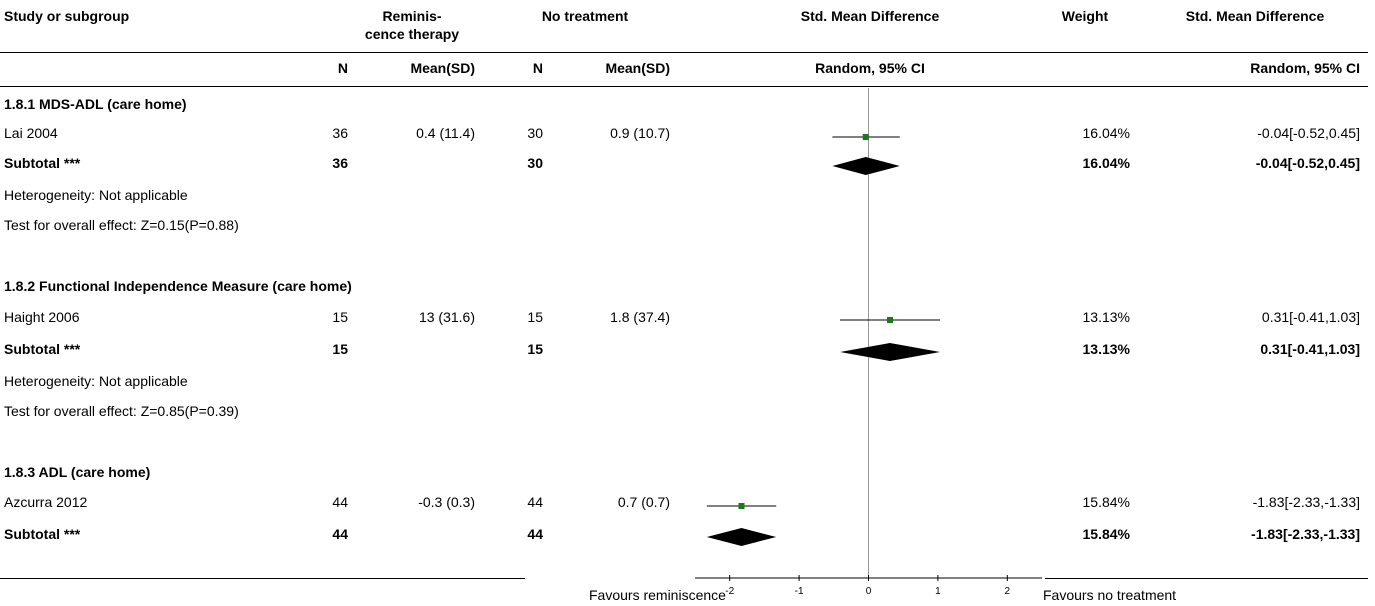 Image resolution: width=1375 pixels, height=606 pixels. I want to click on cell-m2: 1.8 (37.4), so click(640, 317).